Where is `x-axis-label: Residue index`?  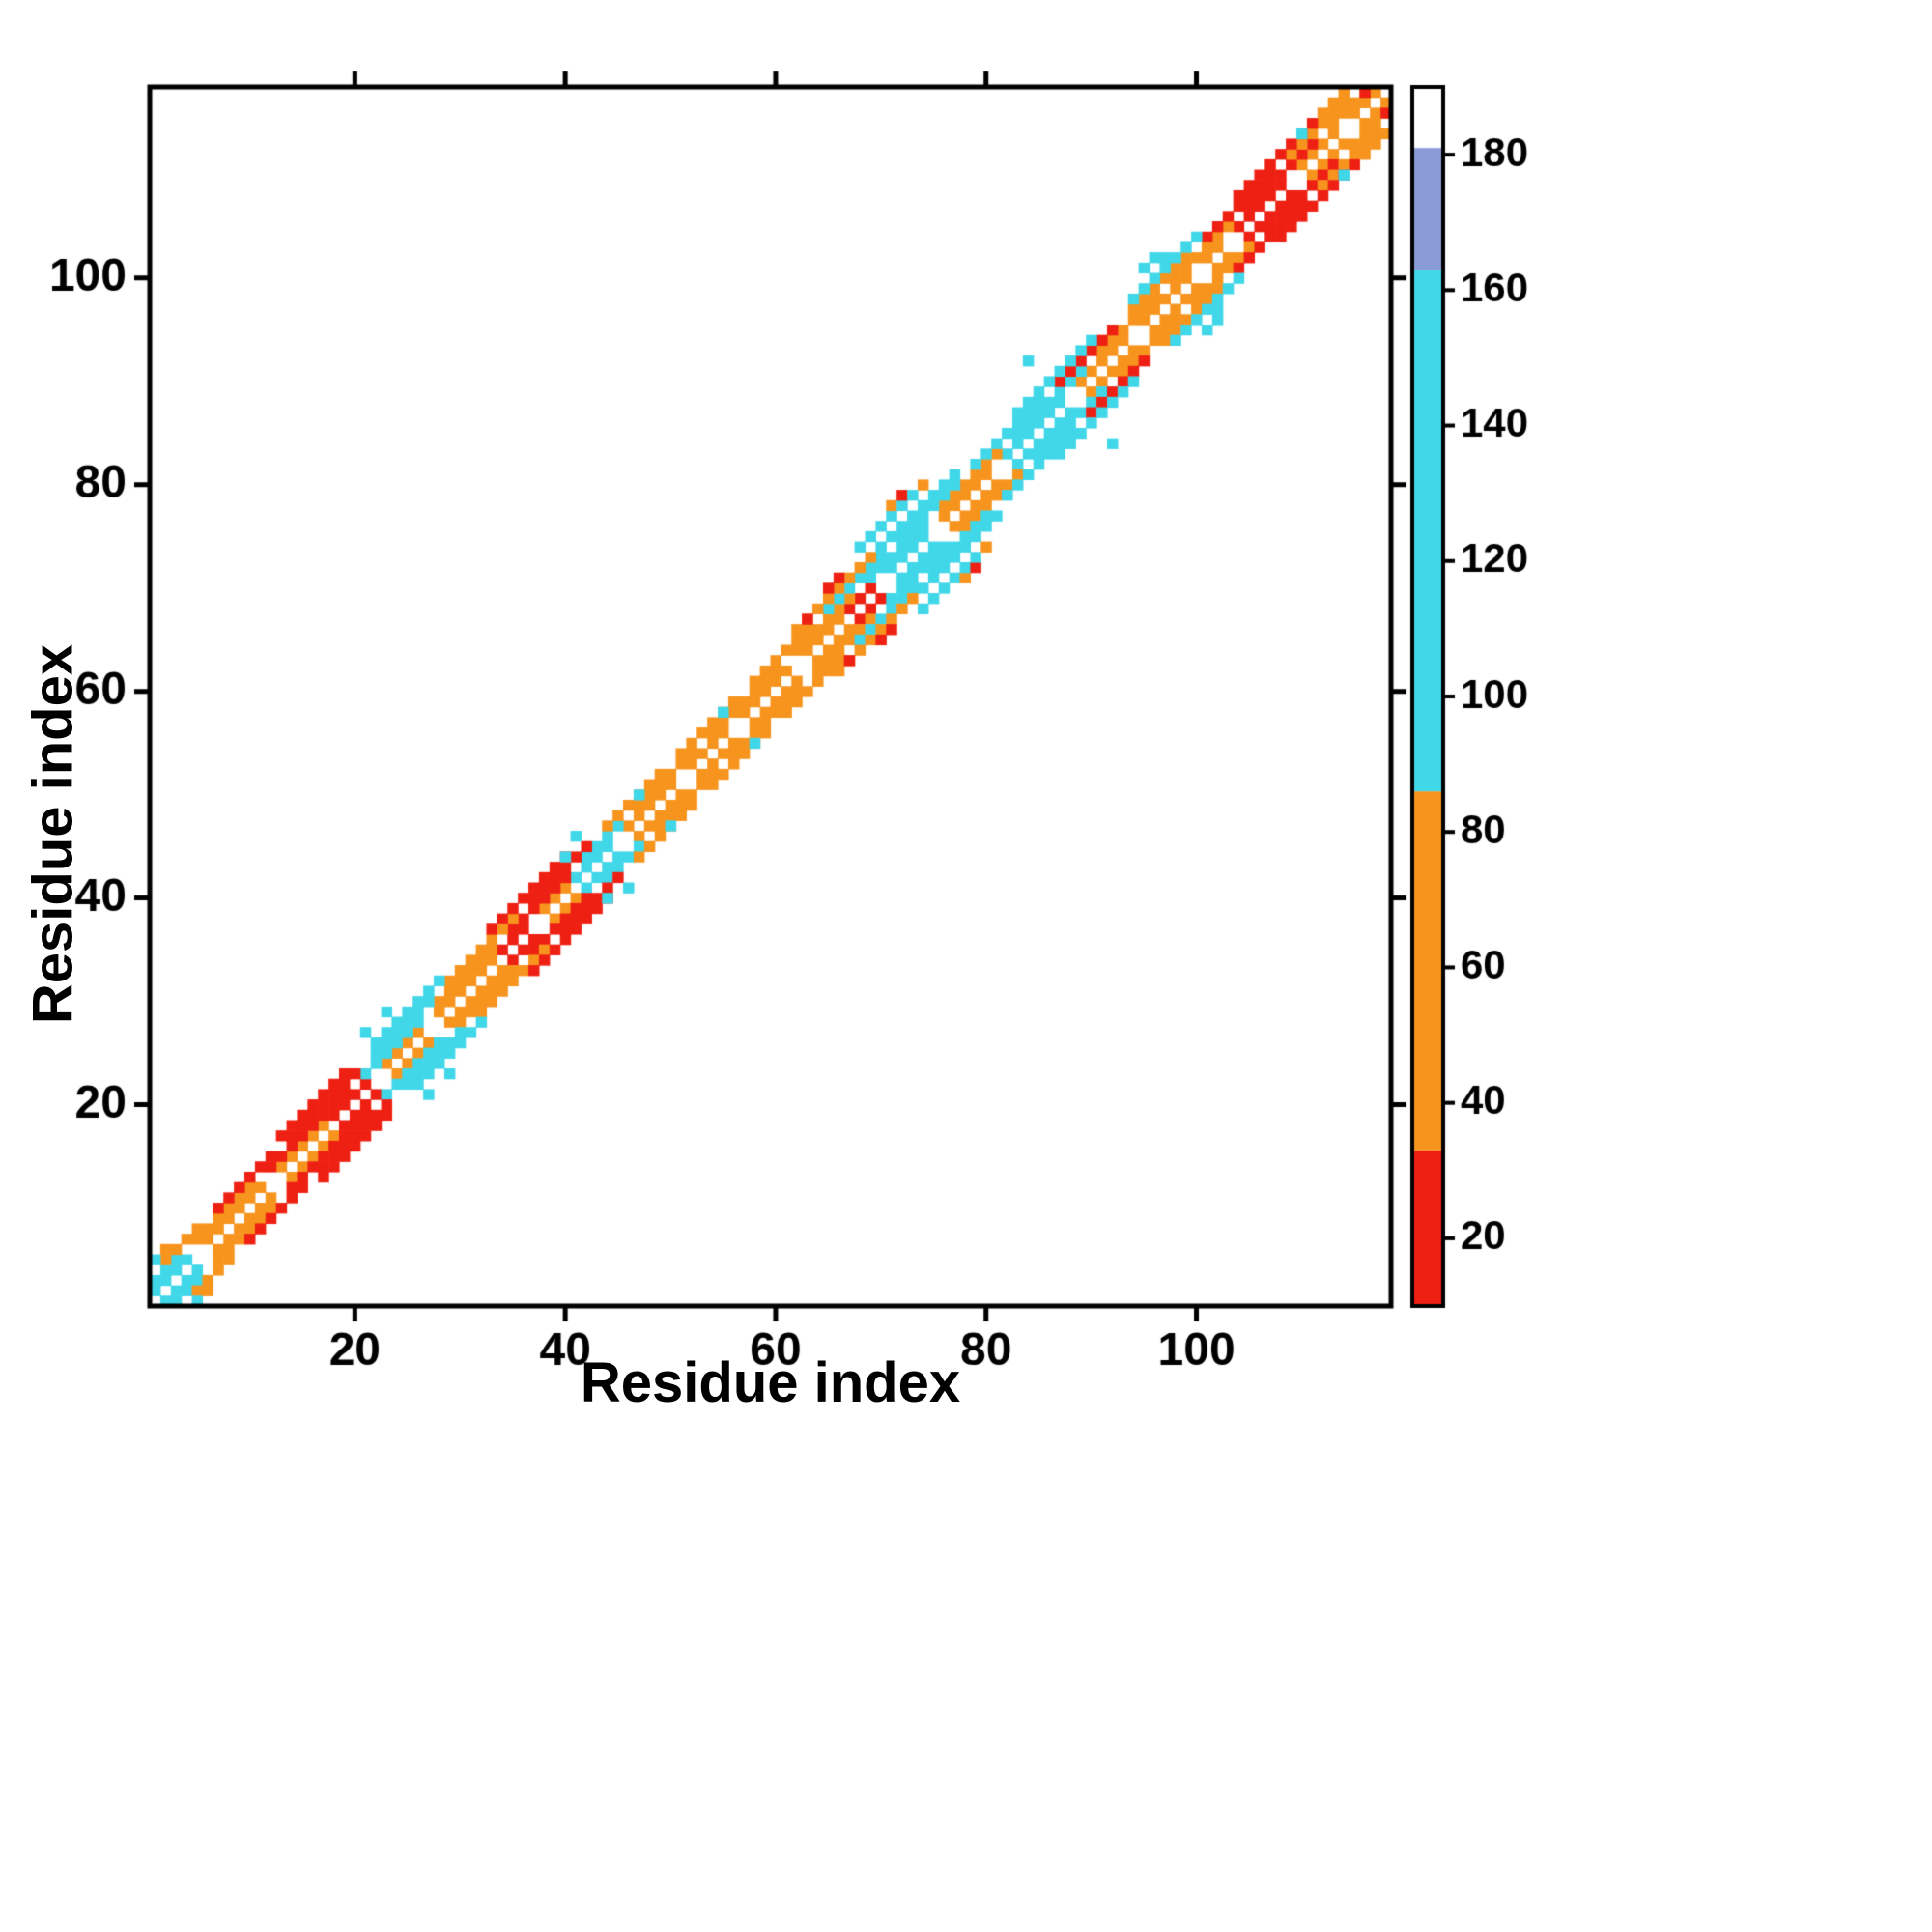 x-axis-label: Residue index is located at coordinates (770, 1382).